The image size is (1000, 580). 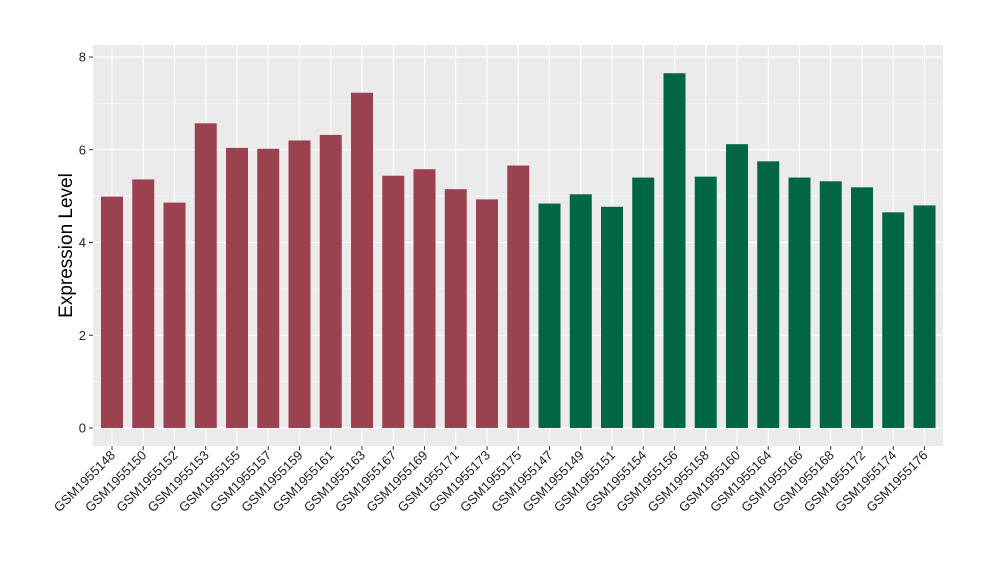 I want to click on bar-GSM1955167, so click(x=393, y=301).